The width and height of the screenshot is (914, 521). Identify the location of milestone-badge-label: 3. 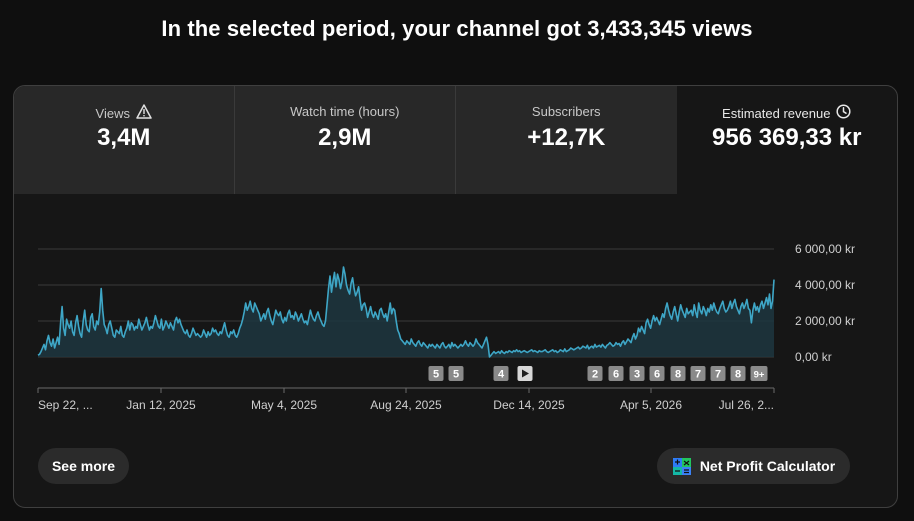
(637, 375).